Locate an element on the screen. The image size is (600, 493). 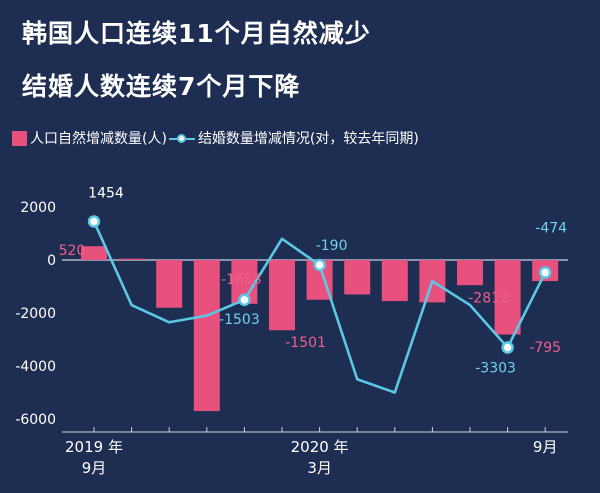
x-tick-label: 2019 年 is located at coordinates (94, 447).